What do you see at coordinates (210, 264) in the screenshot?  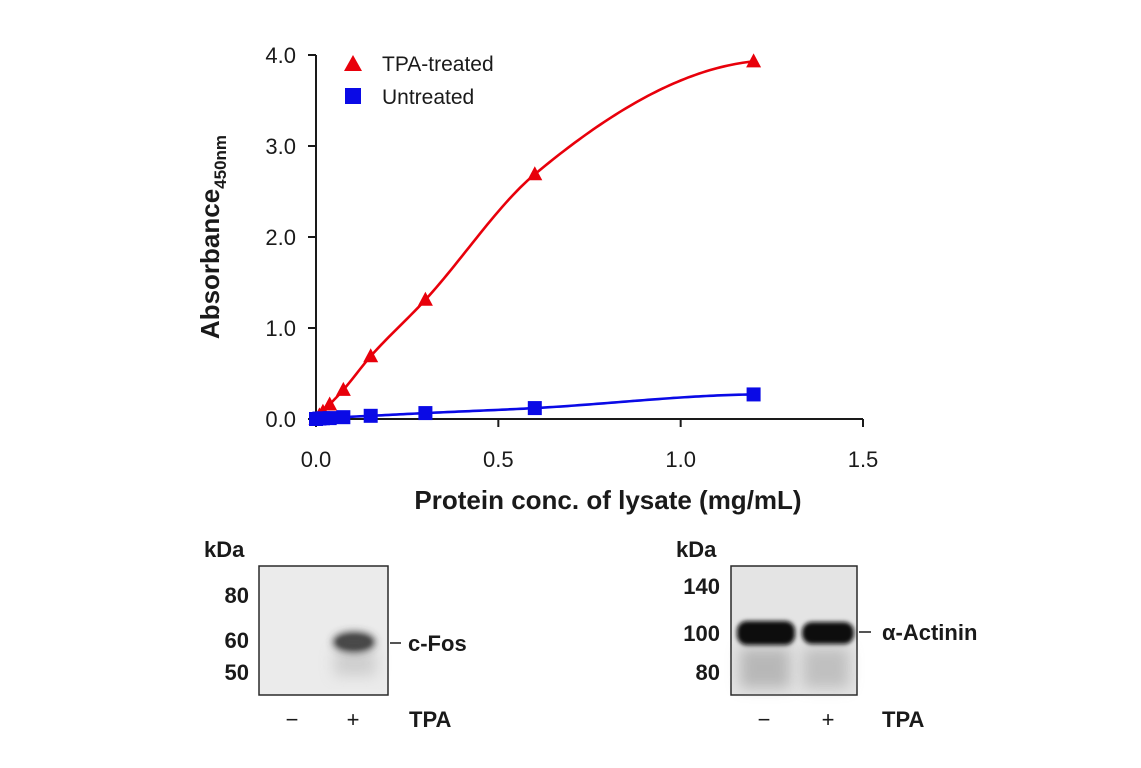 I see `y-axis-title-main: Absorbance` at bounding box center [210, 264].